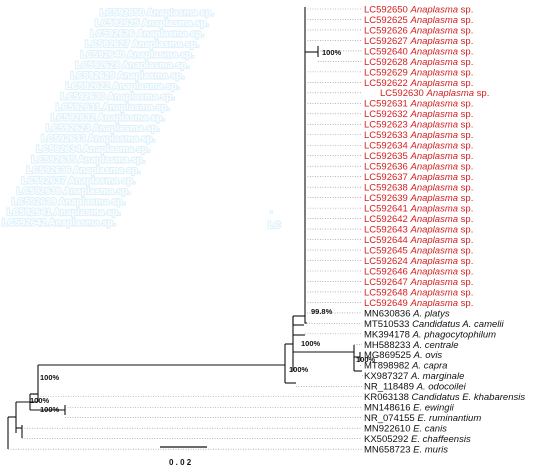  I want to click on taxon-label: LC592633 Anaplasma sp., so click(418, 135).